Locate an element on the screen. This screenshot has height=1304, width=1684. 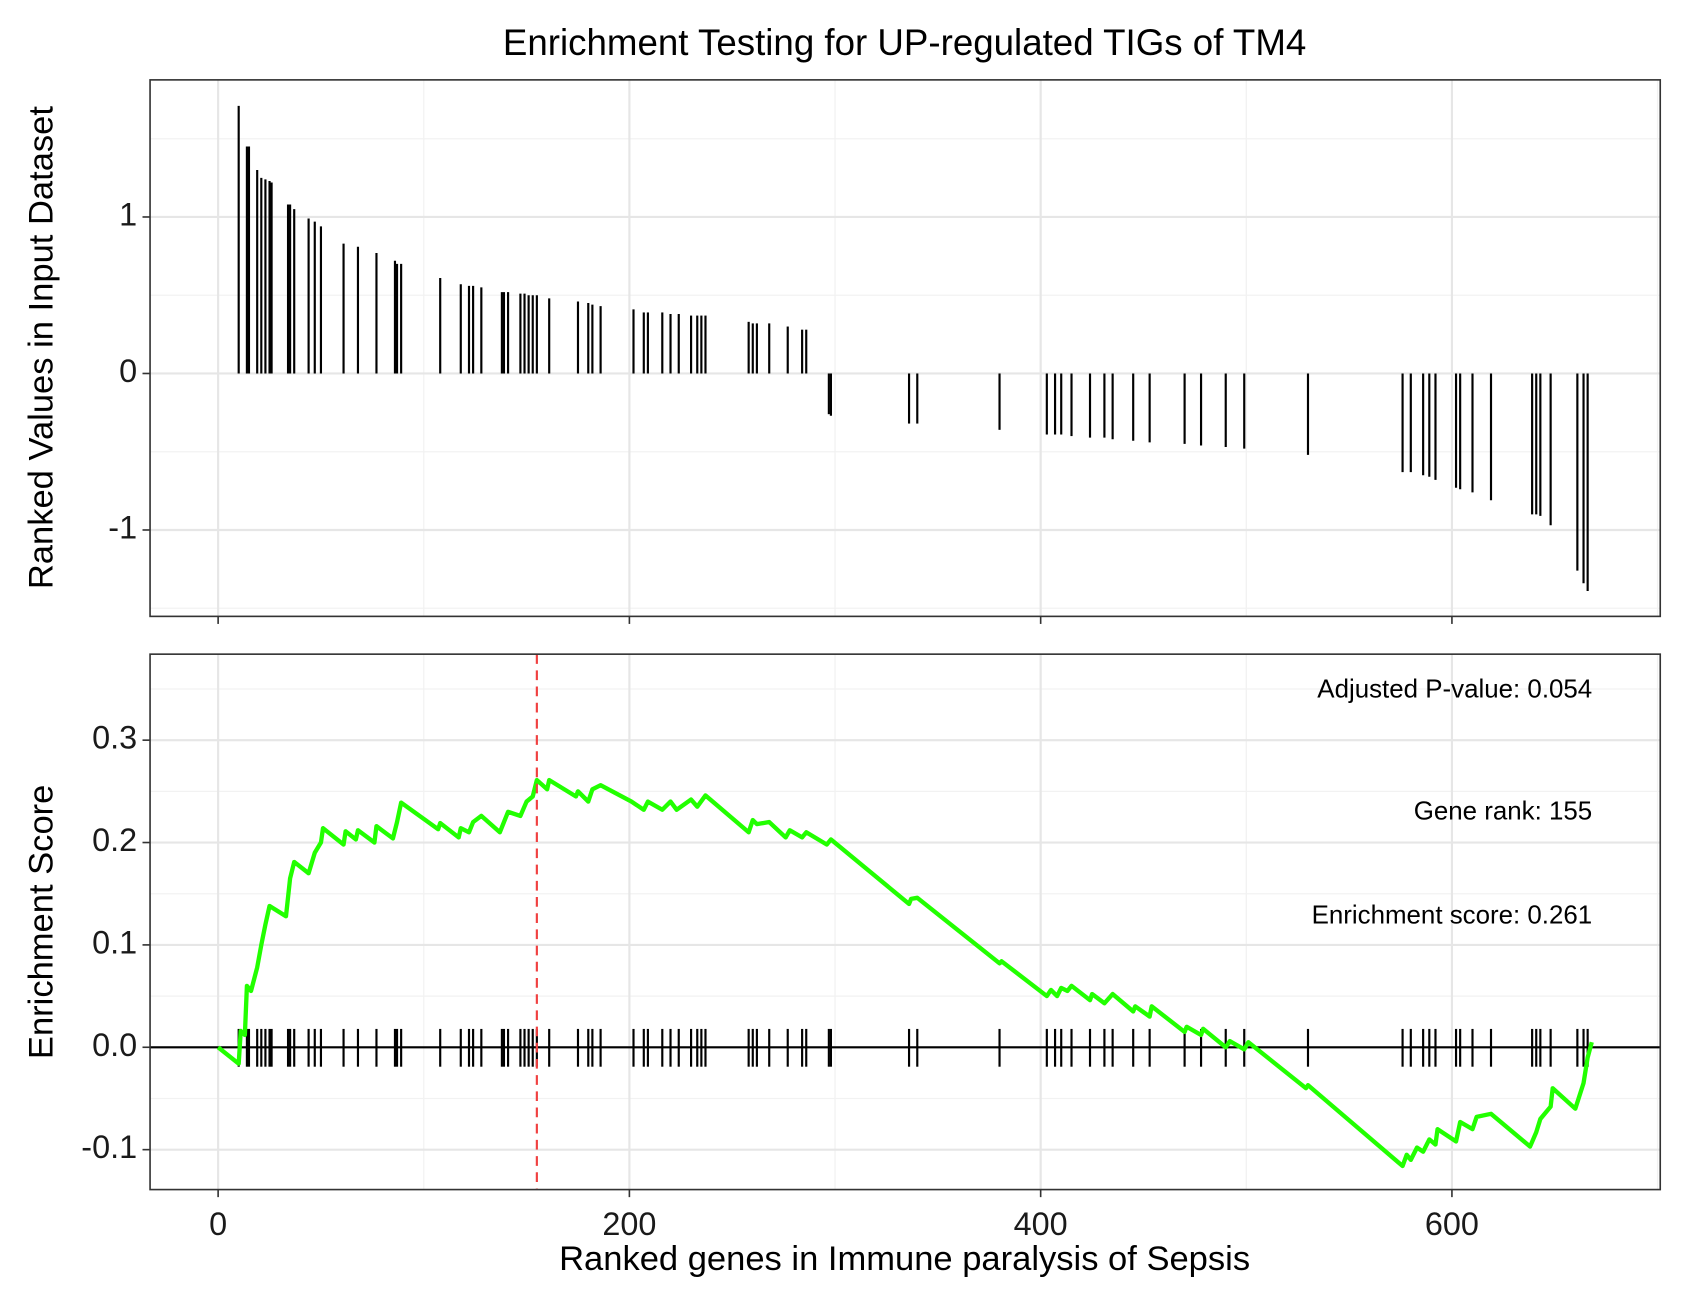
annotation: Enrichment score: 0.261 is located at coordinates (1452, 915).